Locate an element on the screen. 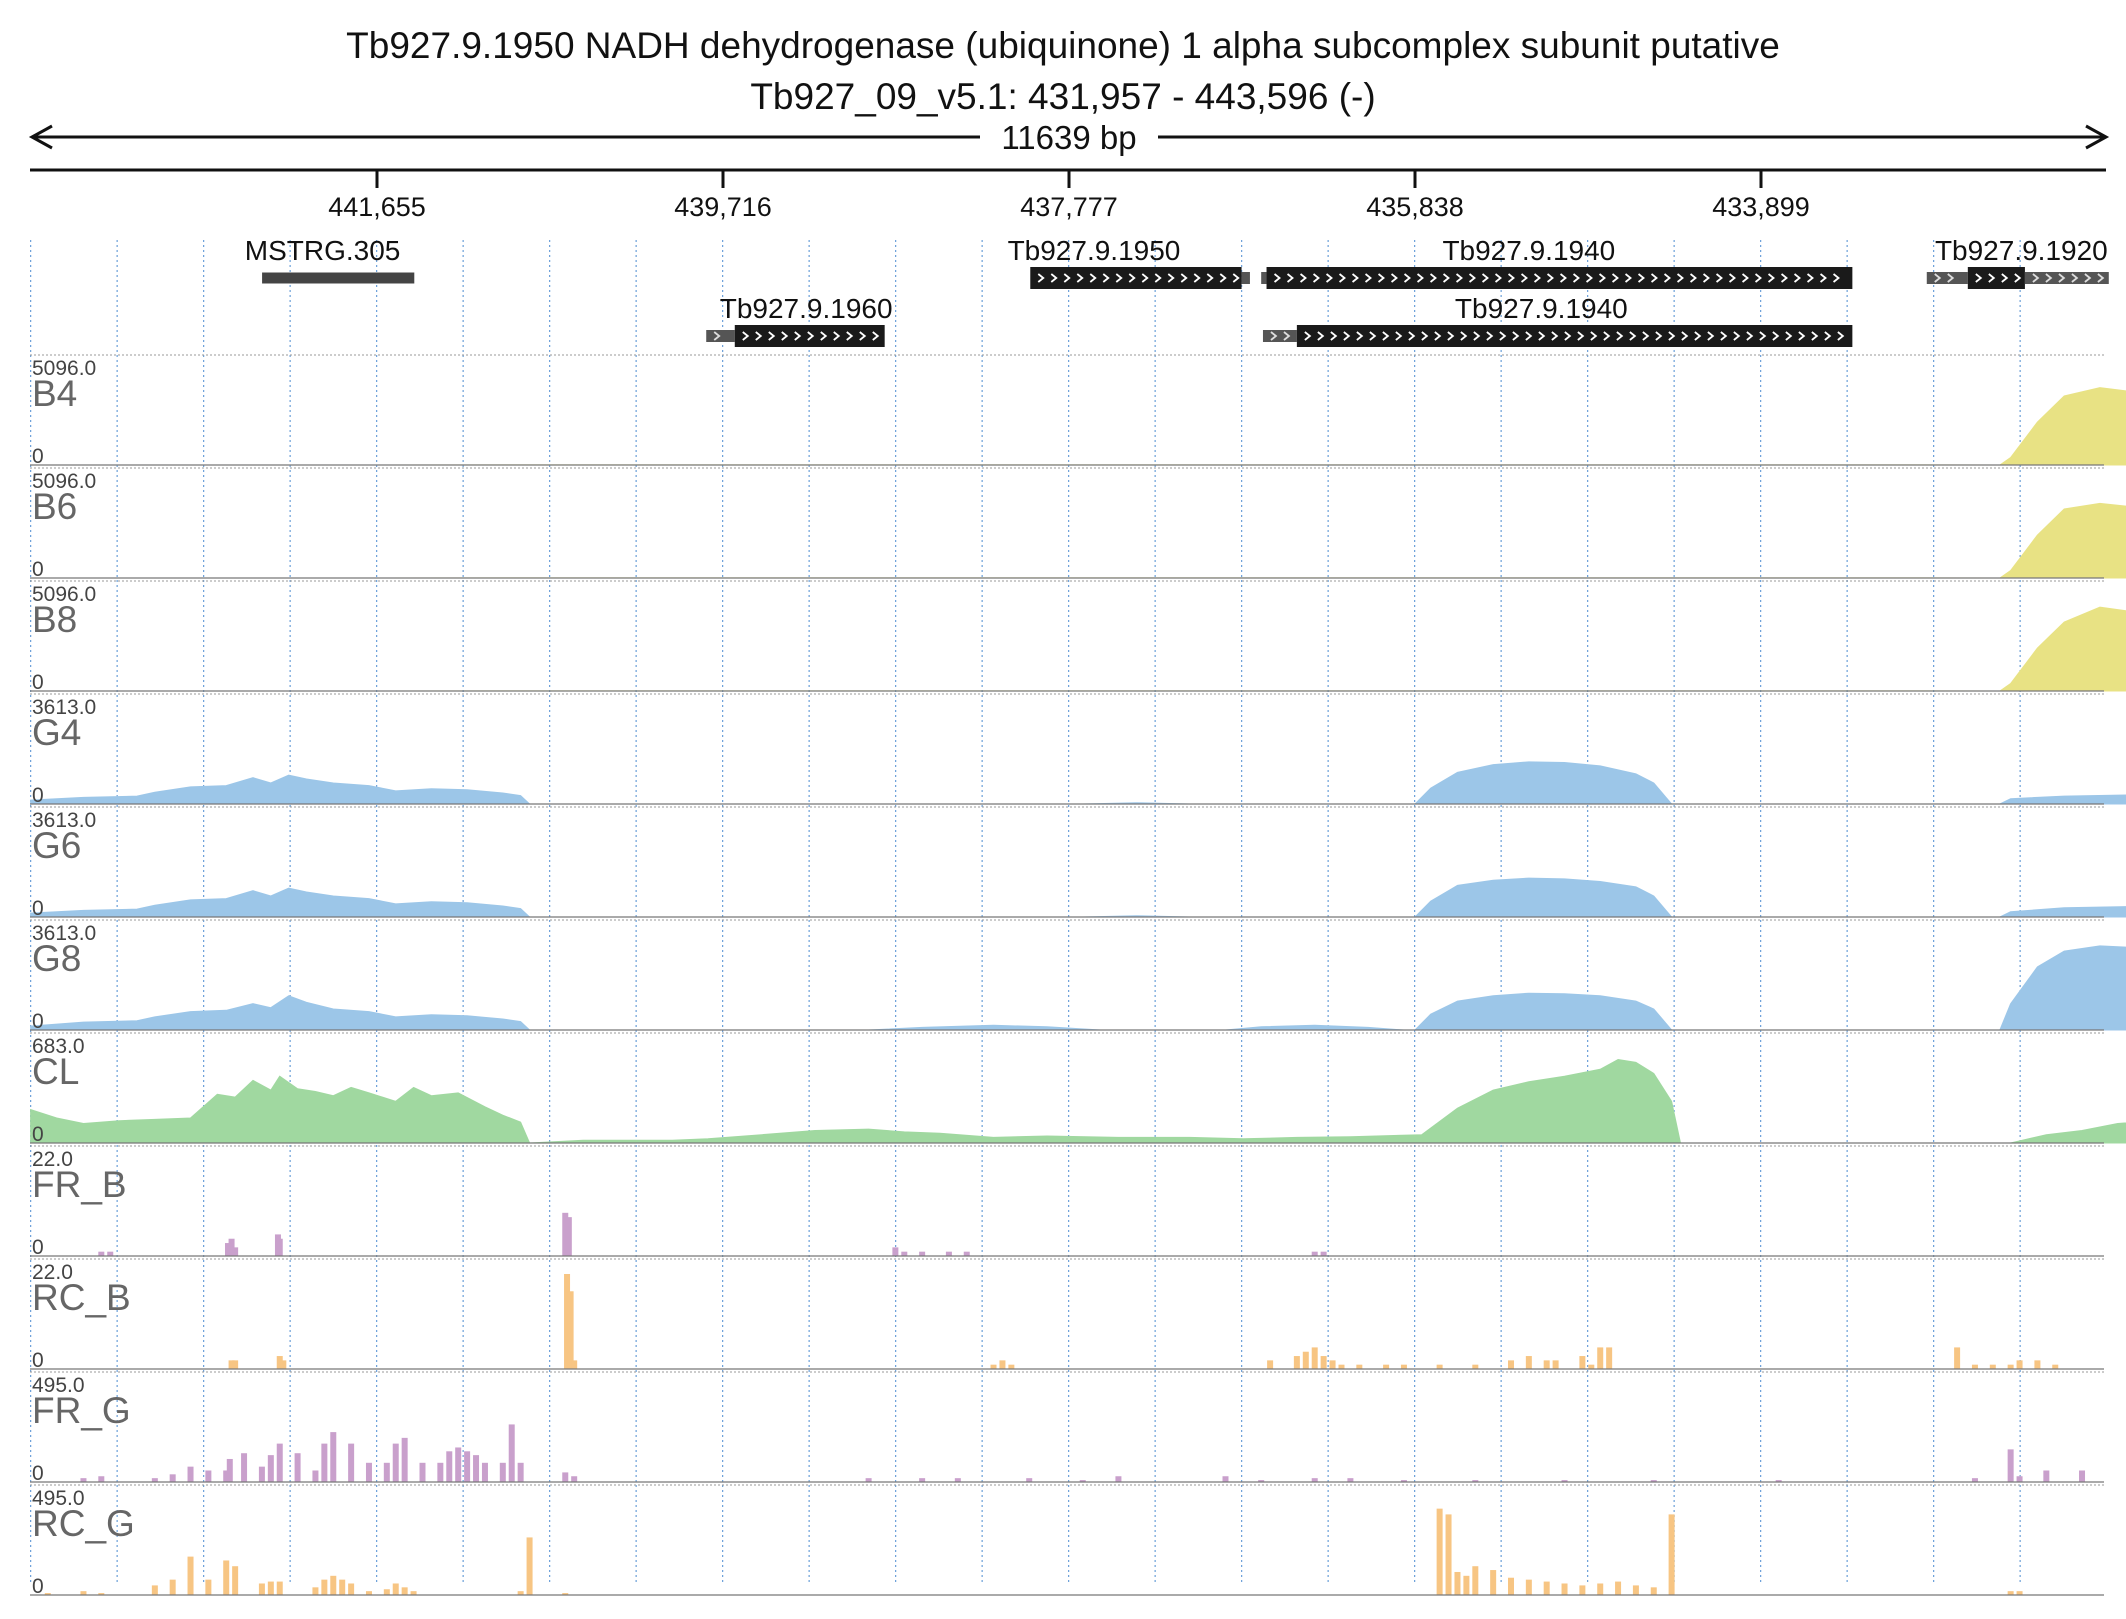 The width and height of the screenshot is (2126, 1619). chart-subtitle: Tb927_09_v5.1: 431,957 - 443,596 (-) is located at coordinates (1062, 96).